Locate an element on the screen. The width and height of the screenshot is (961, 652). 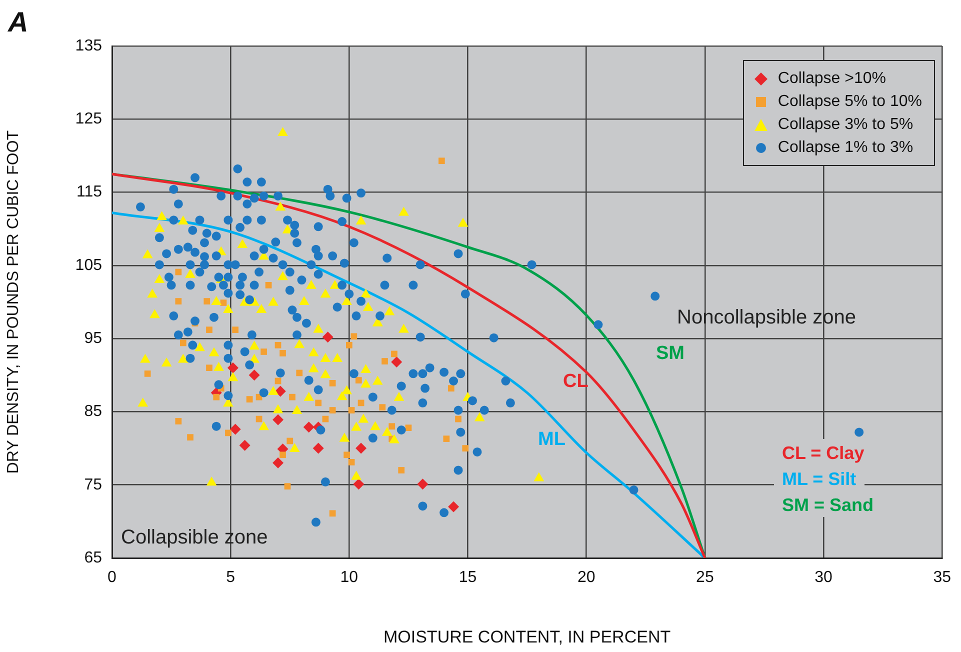
x-tick-label: 15 is located at coordinates (467, 577).